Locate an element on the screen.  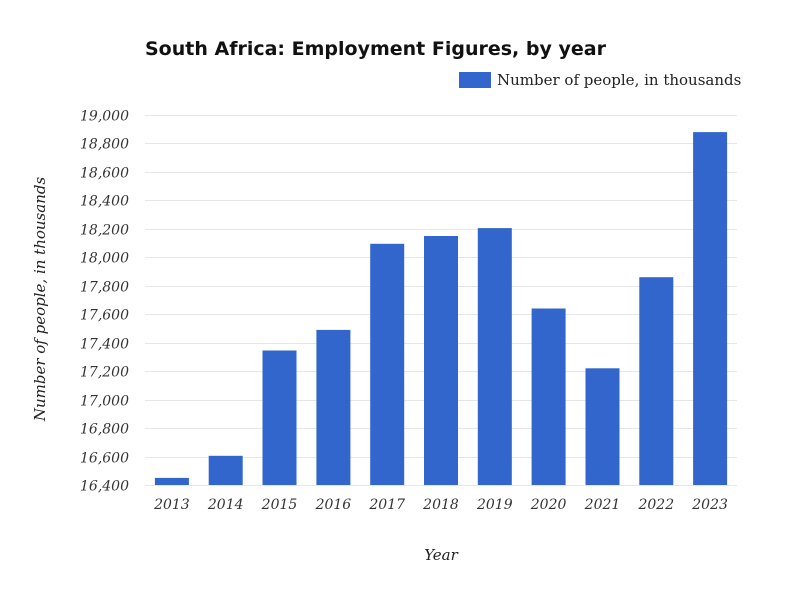
y-tick-label: 18,800 is located at coordinates (104, 145).